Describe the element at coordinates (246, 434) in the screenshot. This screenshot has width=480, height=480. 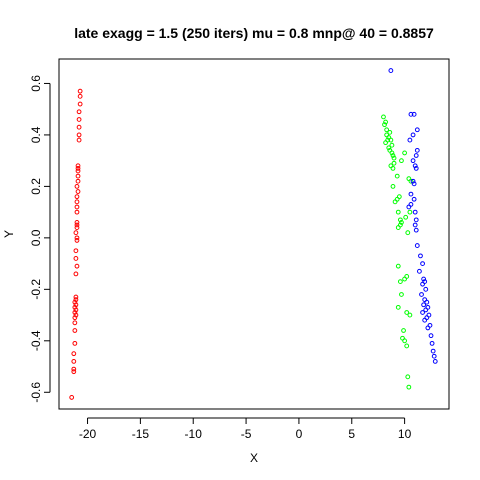
I see `x-tick-label: -5` at that location.